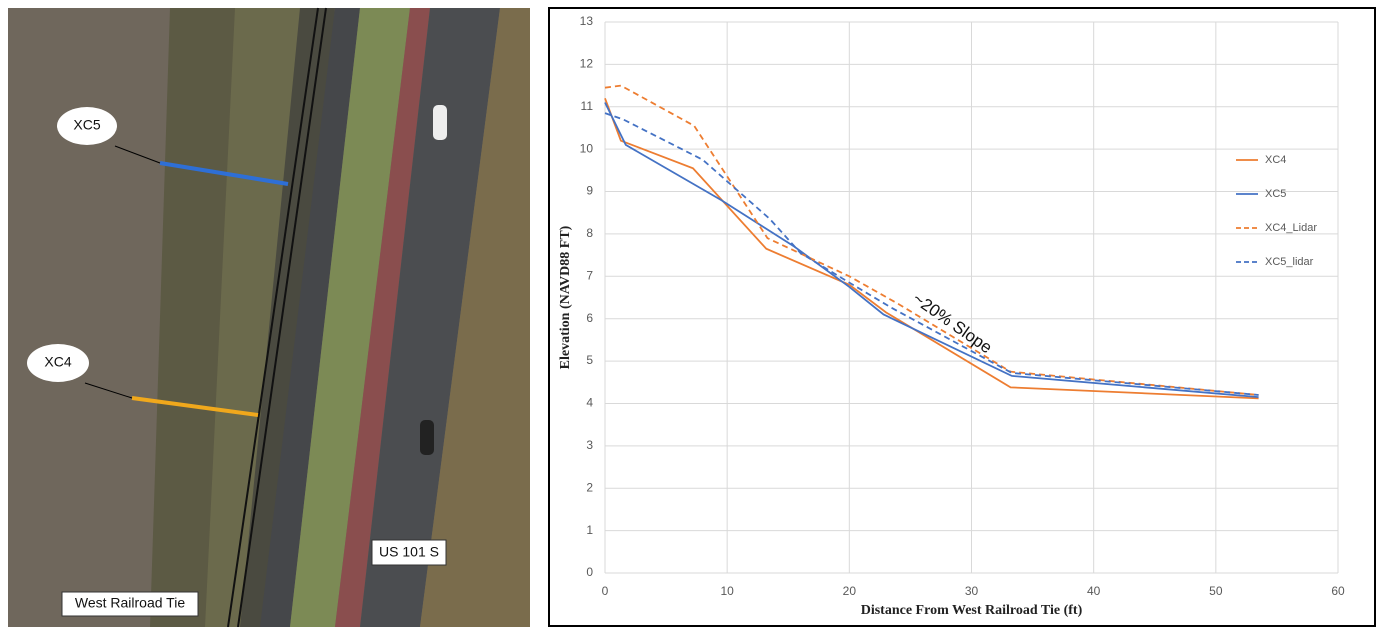 Image resolution: width=1377 pixels, height=627 pixels. What do you see at coordinates (589, 403) in the screenshot?
I see `y-tick-label: 4` at bounding box center [589, 403].